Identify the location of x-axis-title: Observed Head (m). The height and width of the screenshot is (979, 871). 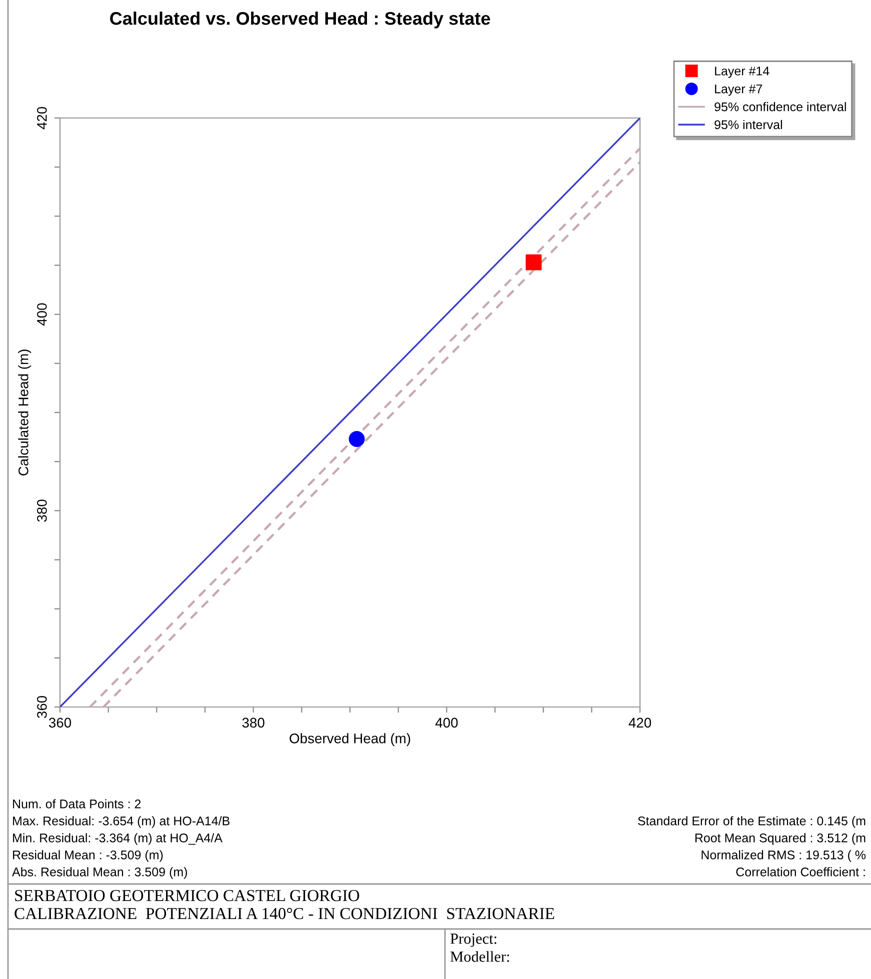
(350, 739).